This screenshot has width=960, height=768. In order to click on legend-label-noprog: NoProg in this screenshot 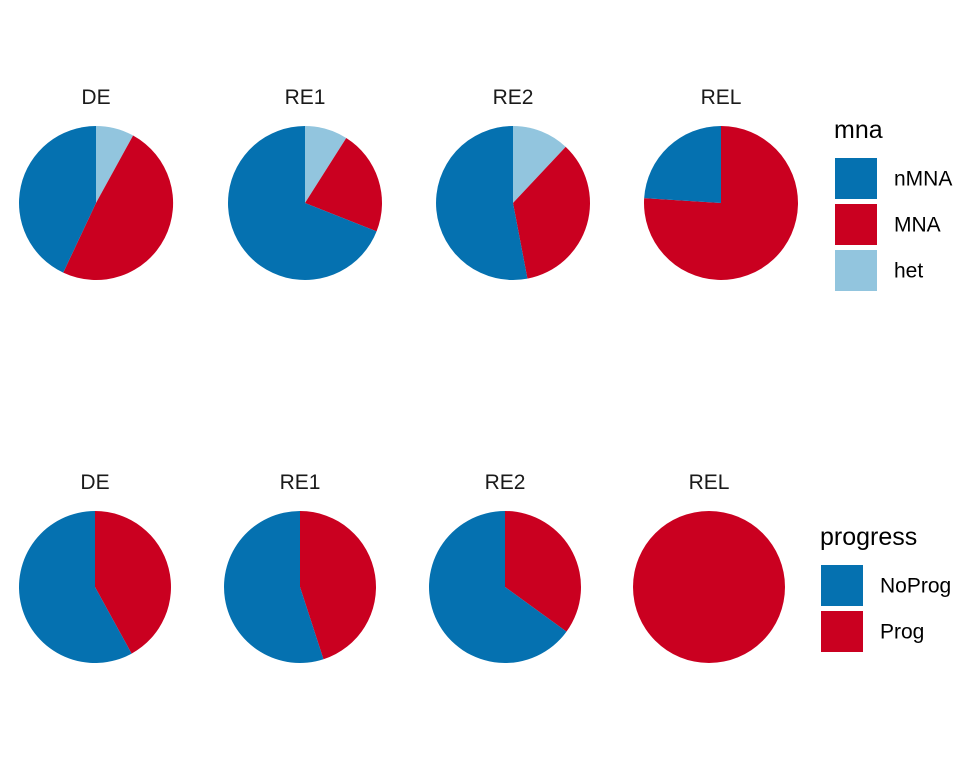, I will do `click(915, 586)`.